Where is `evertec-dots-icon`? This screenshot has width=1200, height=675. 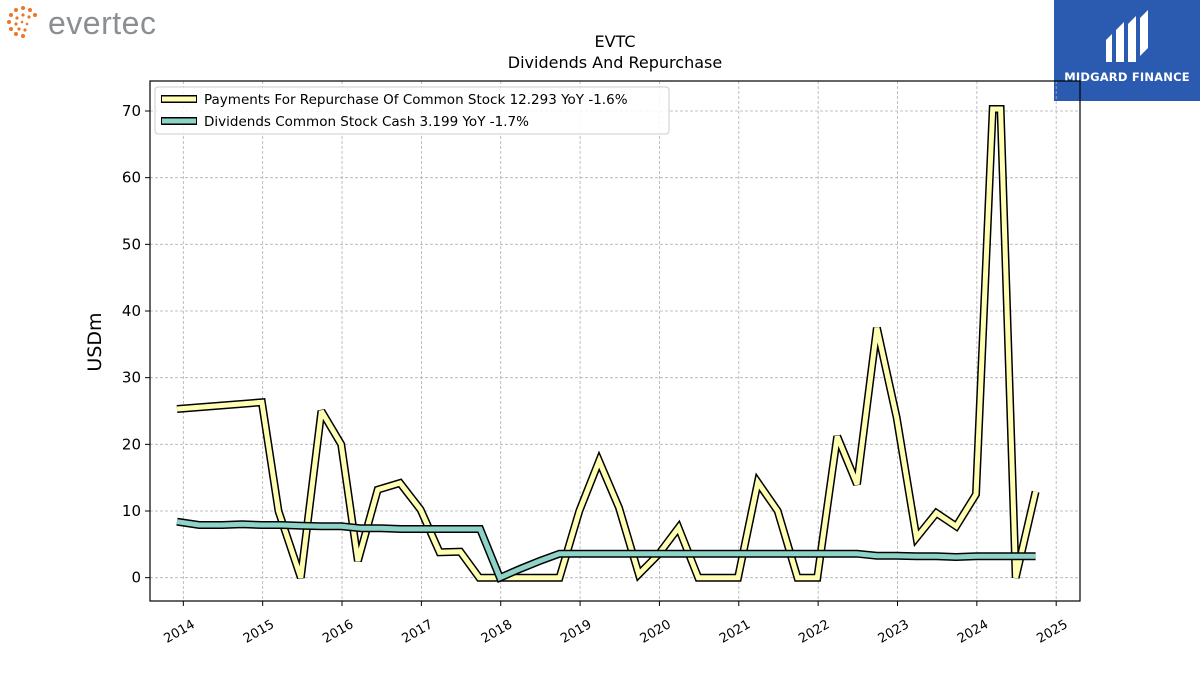
evertec-dots-icon is located at coordinates (22, 22).